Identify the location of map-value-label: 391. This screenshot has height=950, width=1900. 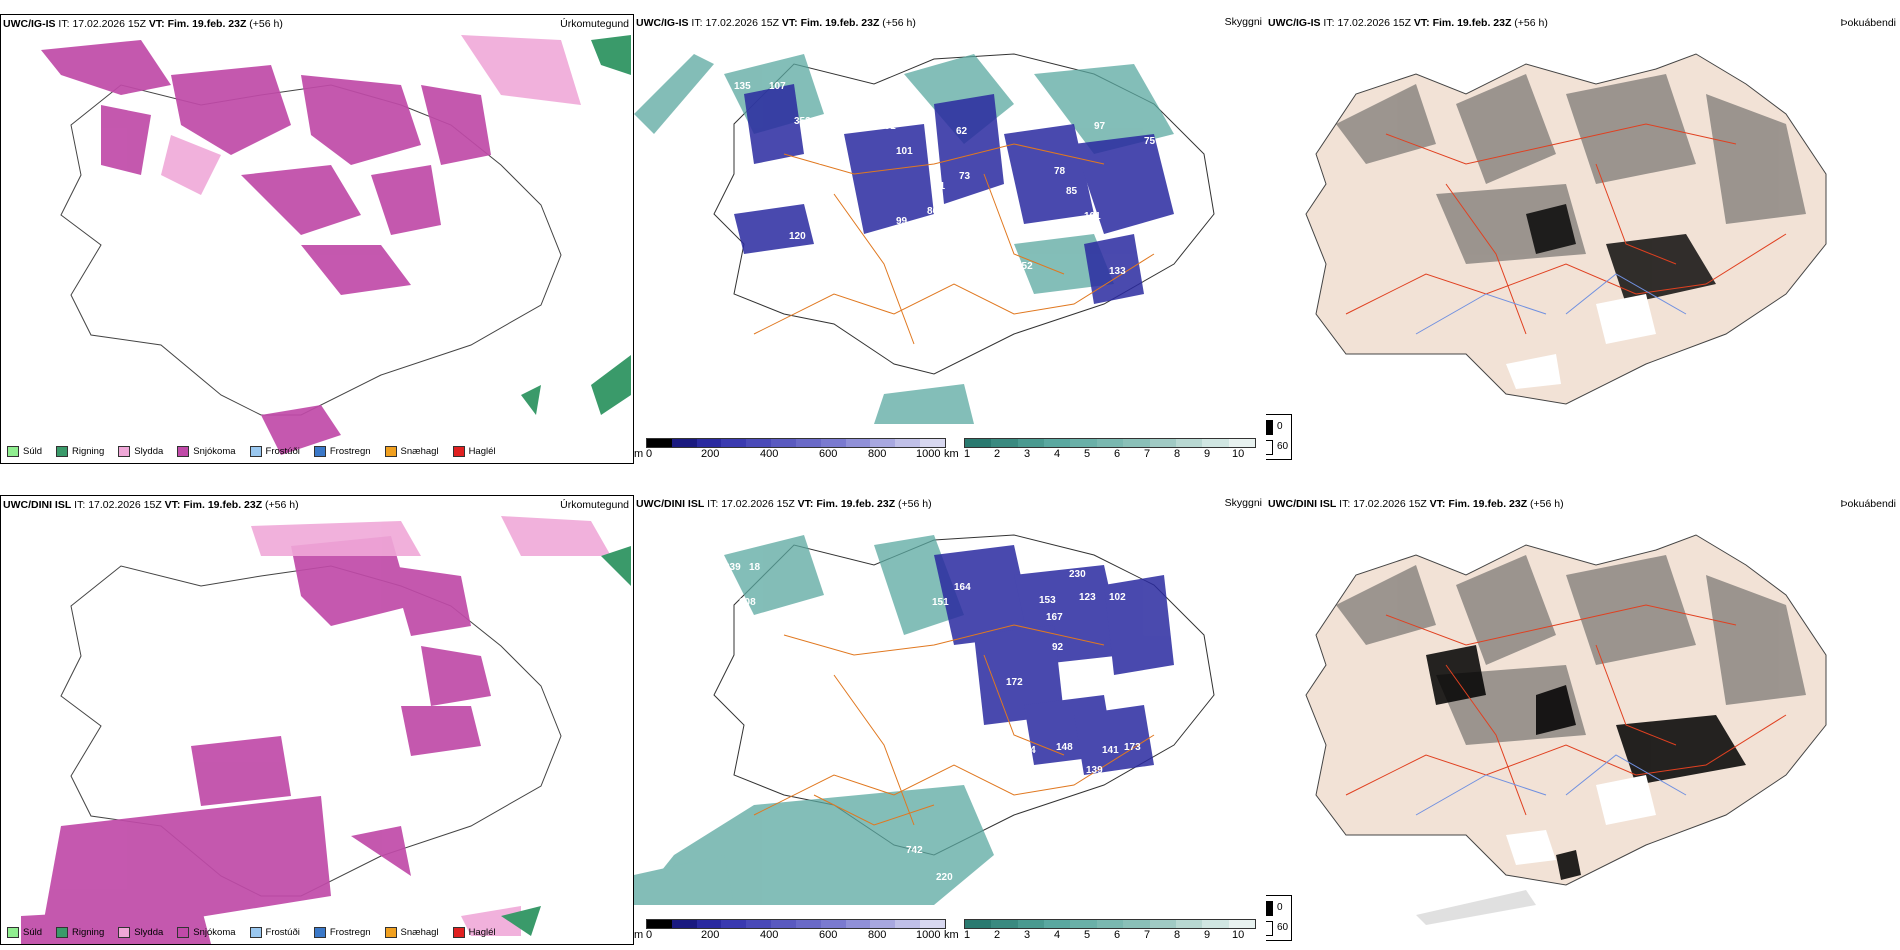
(887, 126).